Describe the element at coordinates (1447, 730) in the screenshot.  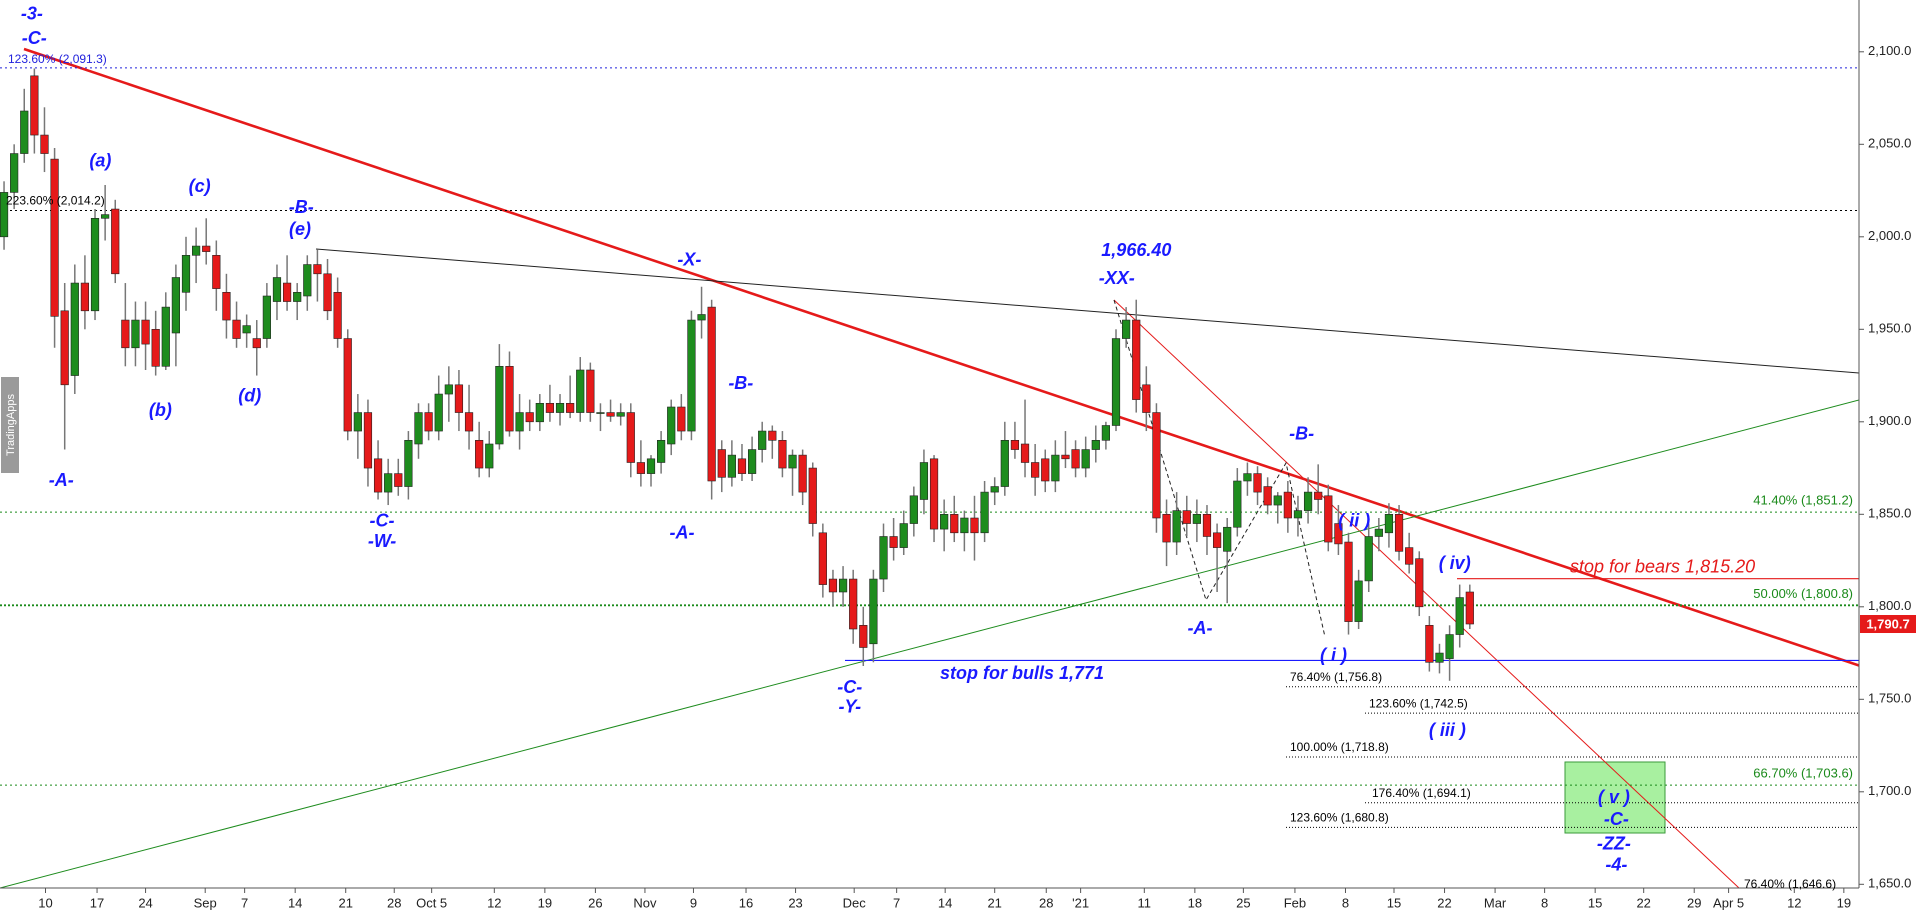
I see `wave-label: ( iii )` at that location.